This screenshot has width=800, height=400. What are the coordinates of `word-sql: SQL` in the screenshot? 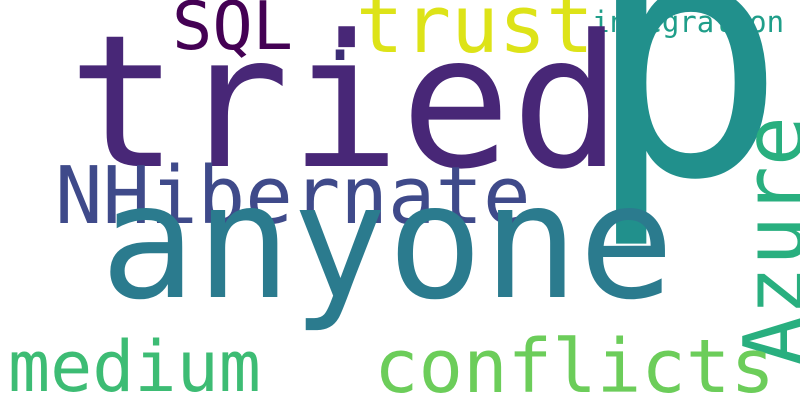 It's located at (233, 32).